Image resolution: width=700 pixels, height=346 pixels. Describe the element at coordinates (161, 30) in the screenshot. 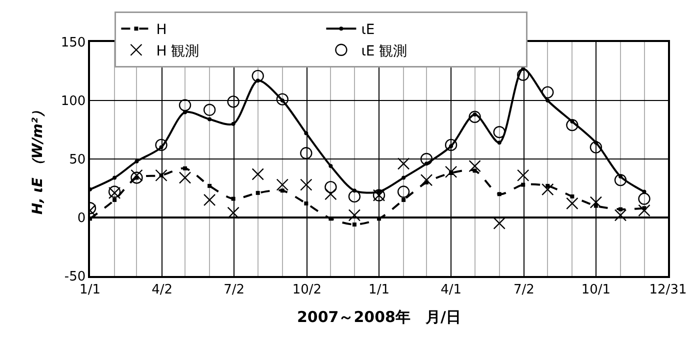

I see `legend-label: H` at that location.